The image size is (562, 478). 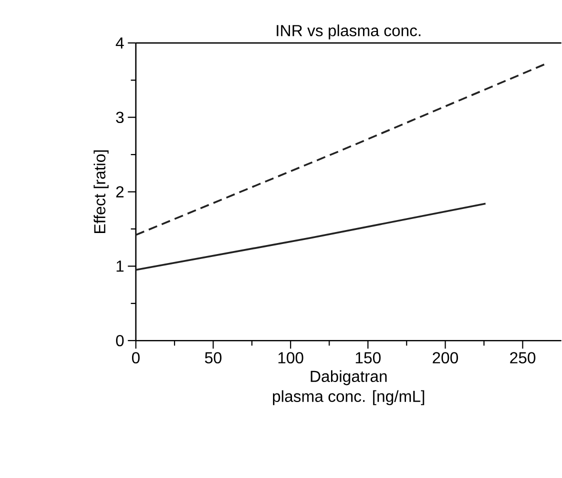 I want to click on chart-title: INR vs plasma conc., so click(x=348, y=32).